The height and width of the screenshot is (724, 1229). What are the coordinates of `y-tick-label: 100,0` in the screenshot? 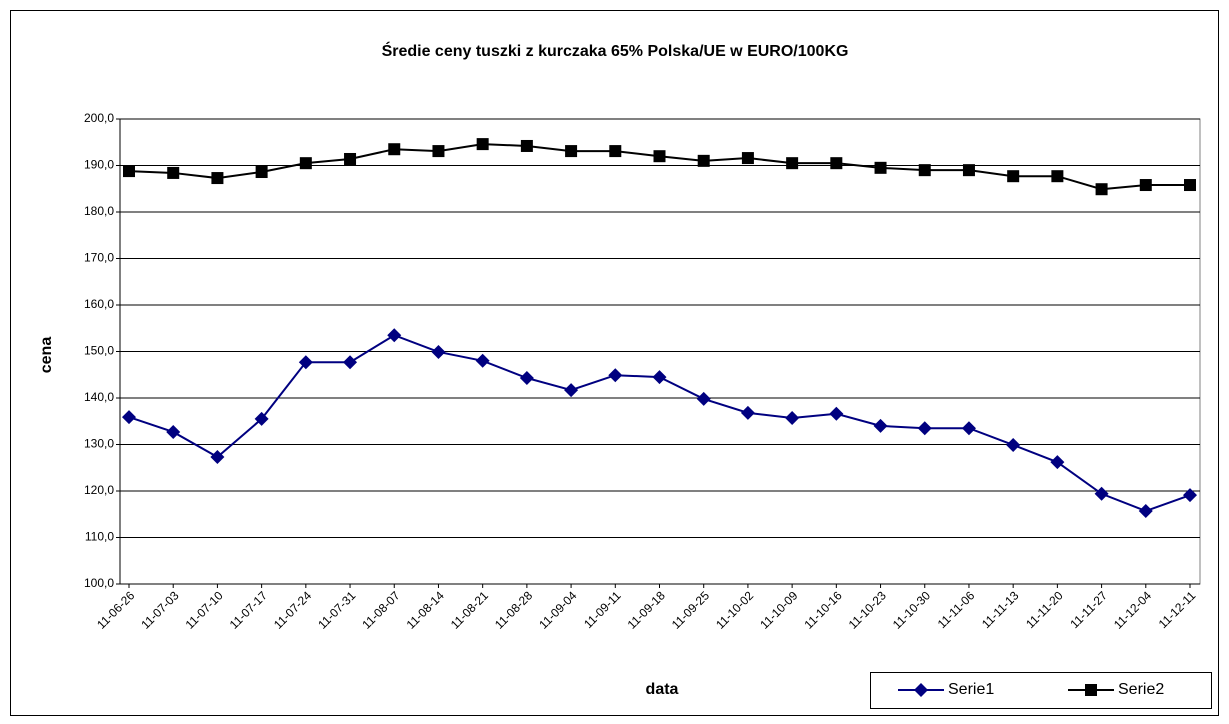 It's located at (99, 583).